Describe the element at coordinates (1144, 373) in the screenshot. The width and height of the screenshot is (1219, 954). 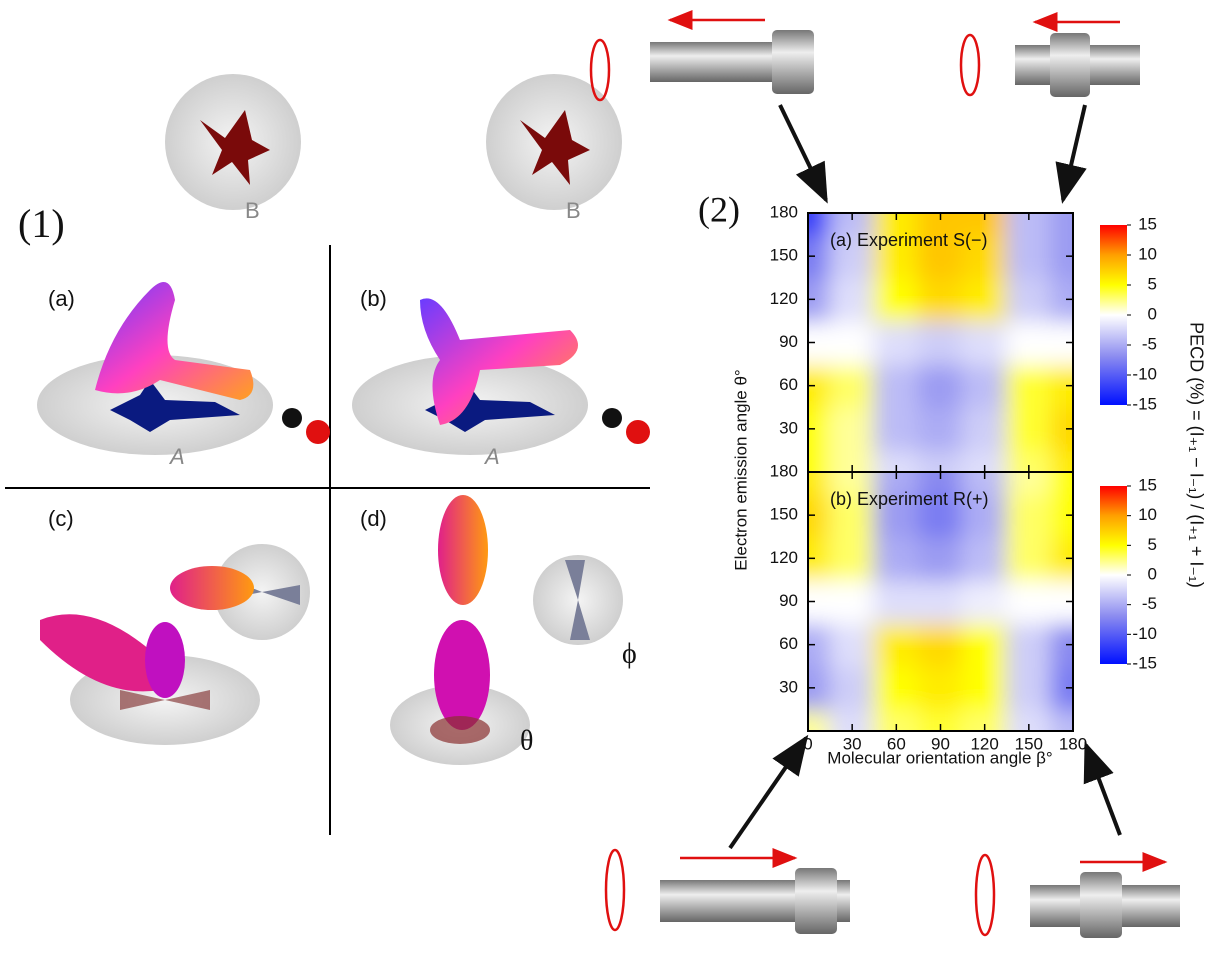
I see `colorbar-tick-label: -10` at that location.